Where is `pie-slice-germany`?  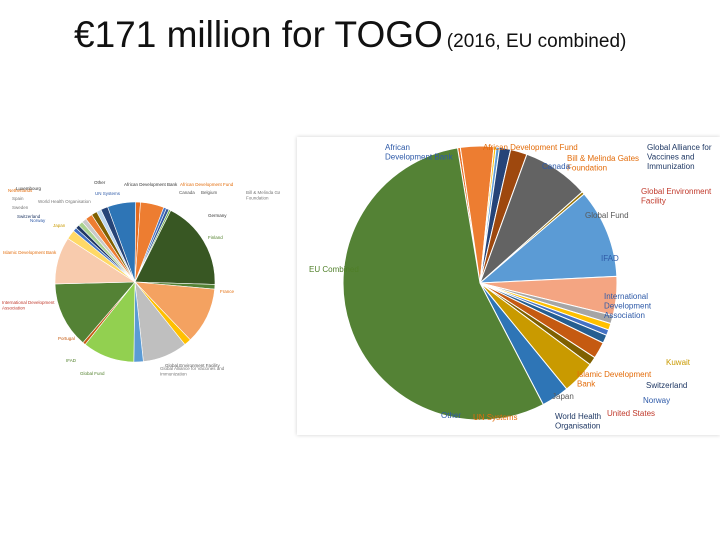 pie-slice-germany is located at coordinates (175, 247).